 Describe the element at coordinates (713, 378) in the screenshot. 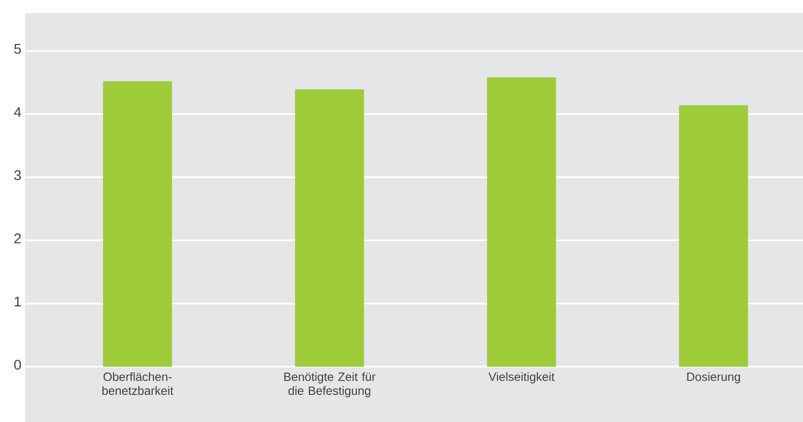

I see `x-tick-label: Dosierung` at that location.